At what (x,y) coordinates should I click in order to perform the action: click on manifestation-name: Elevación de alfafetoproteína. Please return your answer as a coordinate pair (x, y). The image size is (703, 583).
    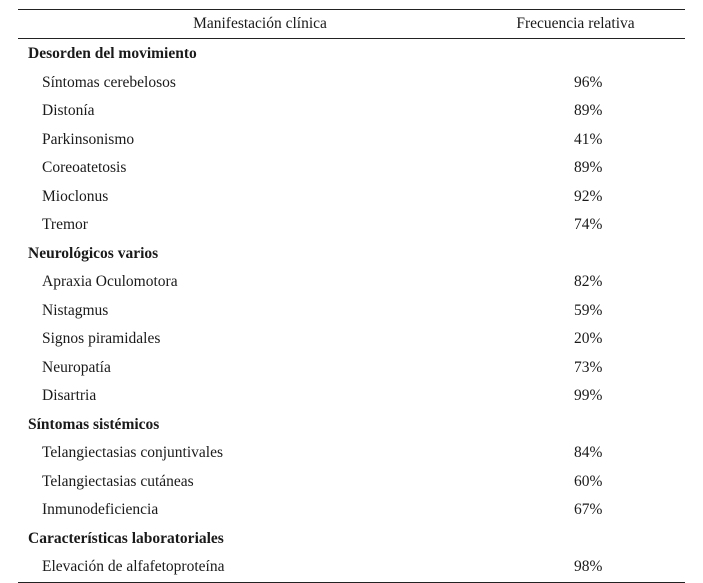
    Looking at the image, I should click on (133, 567).